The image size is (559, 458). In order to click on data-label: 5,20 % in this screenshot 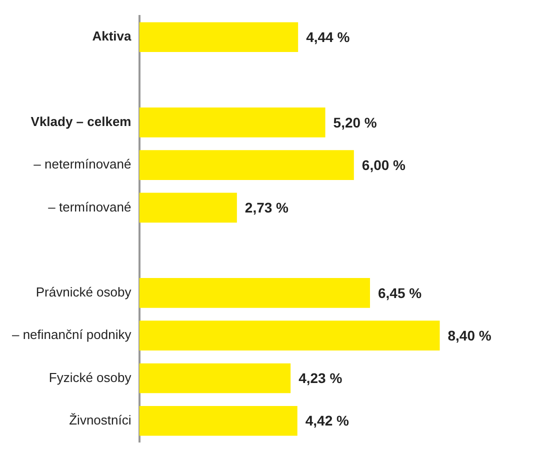, I will do `click(355, 122)`.